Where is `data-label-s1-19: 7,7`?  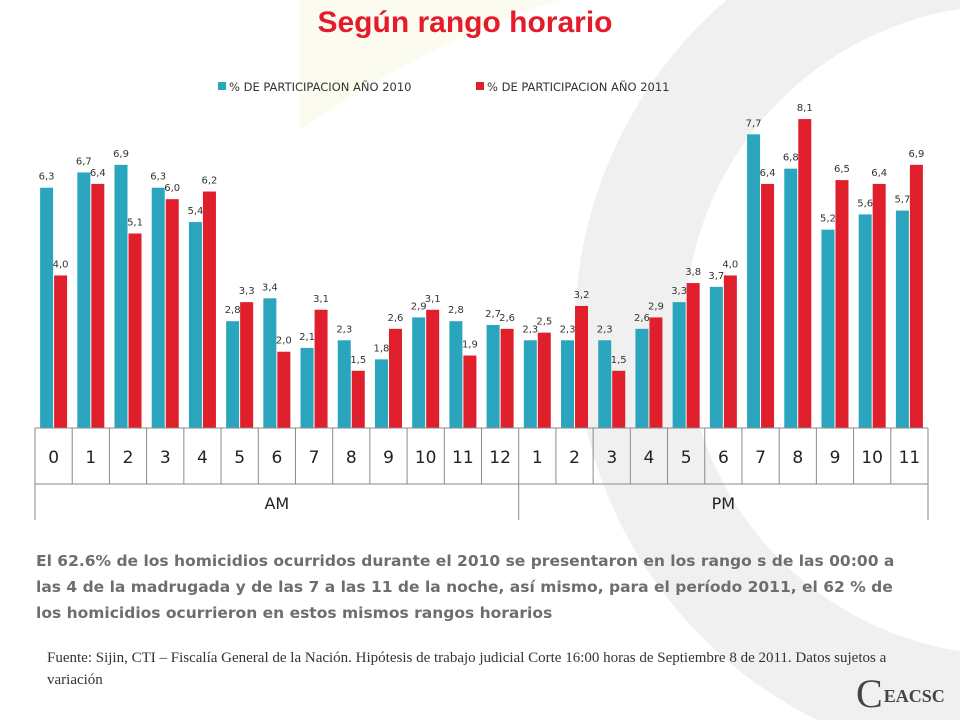 data-label-s1-19: 7,7 is located at coordinates (754, 123).